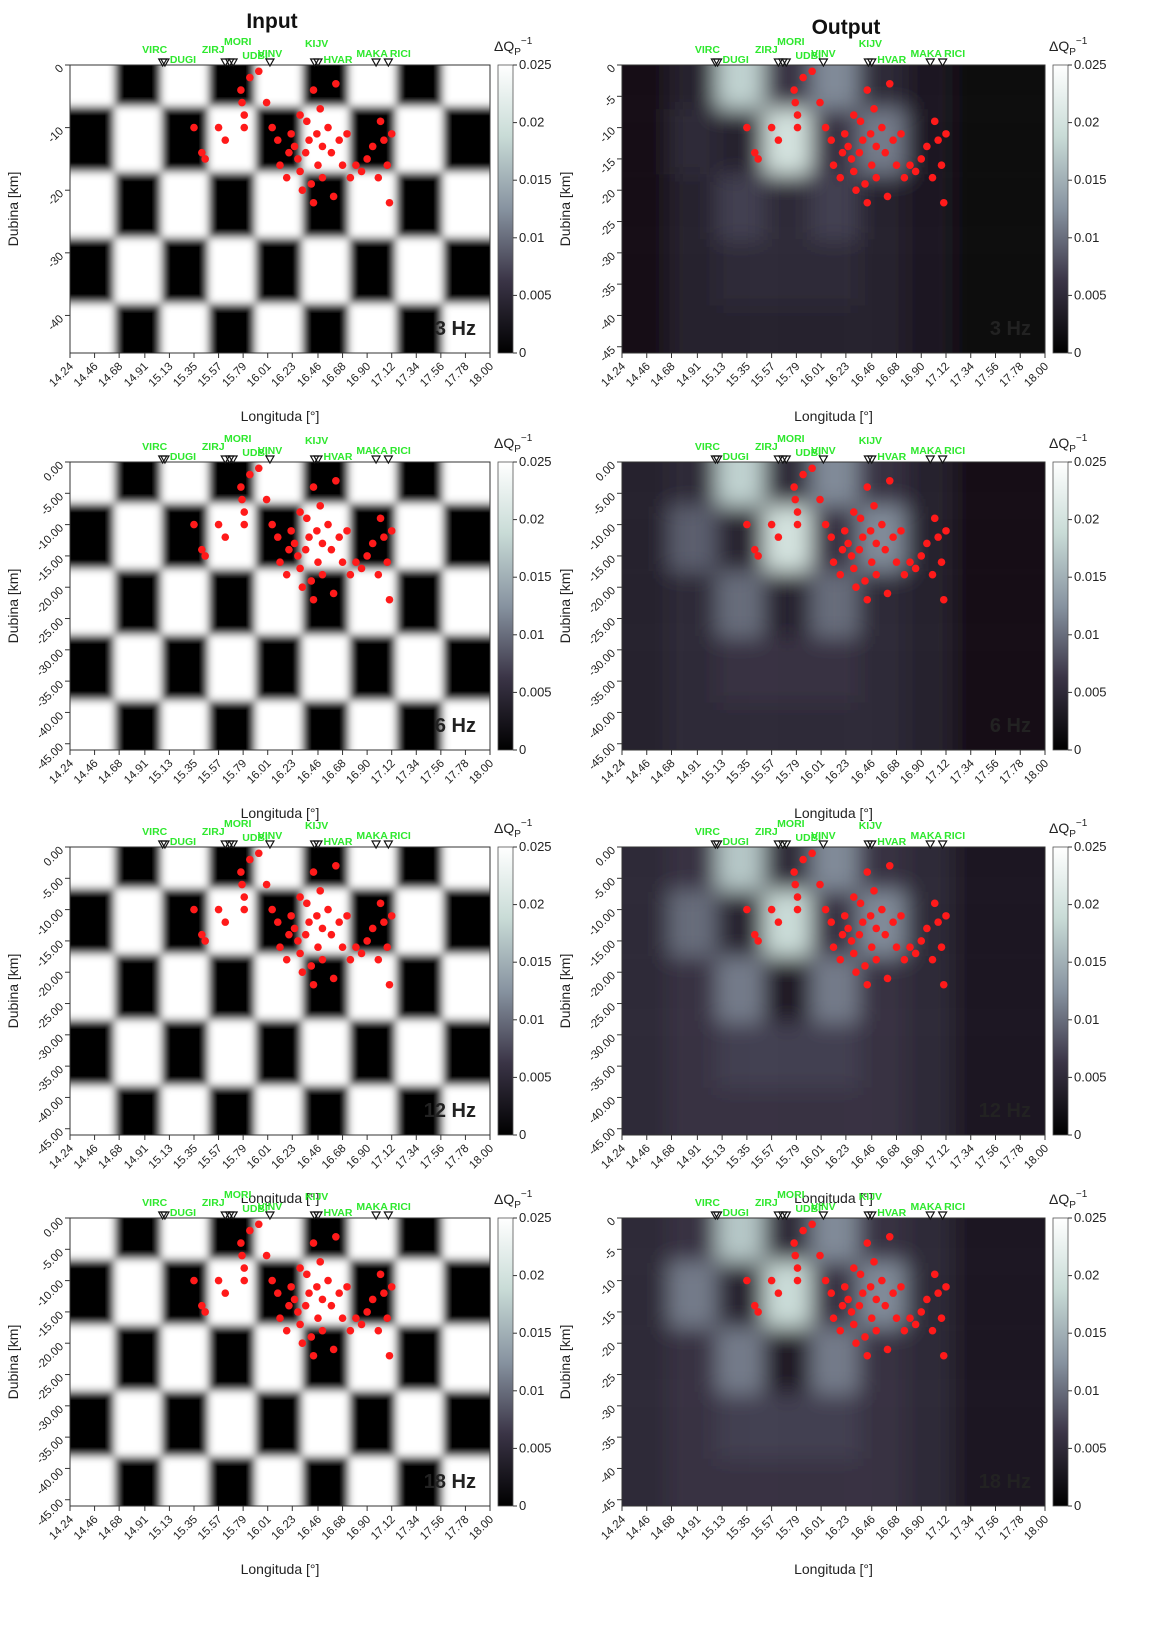 This screenshot has height=1640, width=1172. Describe the element at coordinates (603, 570) in the screenshot. I see `y-tick-label: -15.00` at that location.